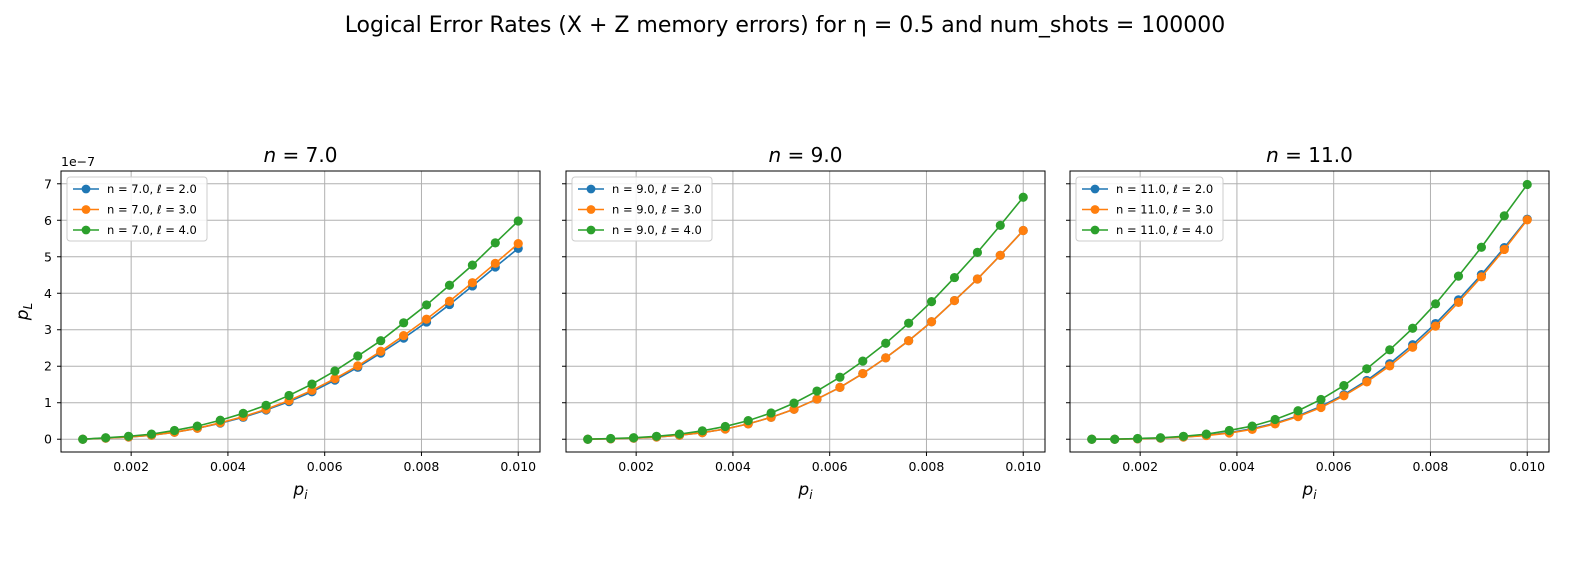 The image size is (1581, 562). I want to click on legend-entry: n = 9.0, ℓ = 2.0, so click(657, 189).